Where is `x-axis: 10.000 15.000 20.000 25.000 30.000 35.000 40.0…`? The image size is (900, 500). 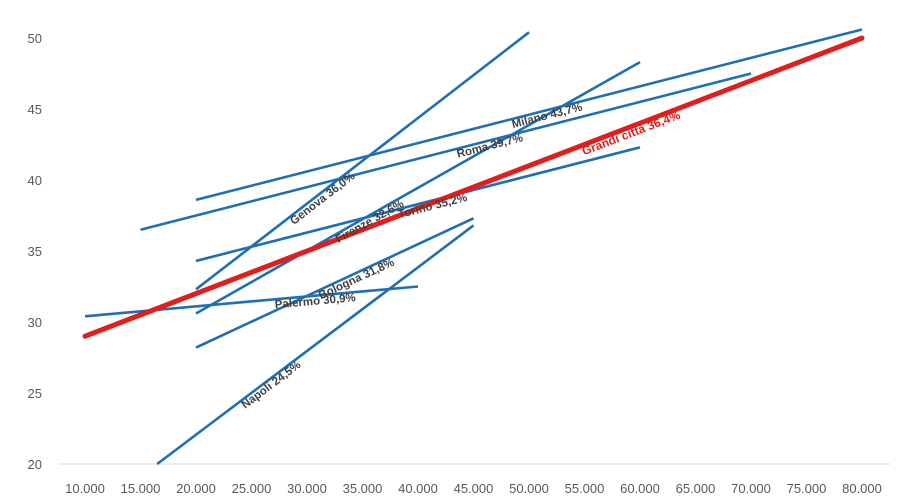 x-axis: 10.000 15.000 20.000 25.000 30.000 35.000 40.0… is located at coordinates (474, 479).